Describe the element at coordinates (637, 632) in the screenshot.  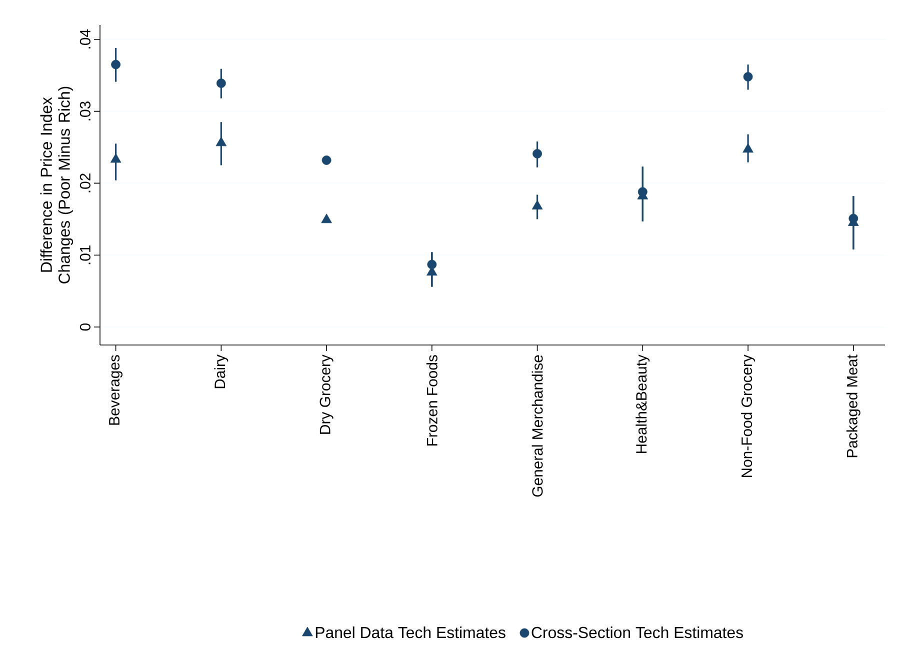
I see `legend-label: Cross-Section Tech Estimates` at that location.